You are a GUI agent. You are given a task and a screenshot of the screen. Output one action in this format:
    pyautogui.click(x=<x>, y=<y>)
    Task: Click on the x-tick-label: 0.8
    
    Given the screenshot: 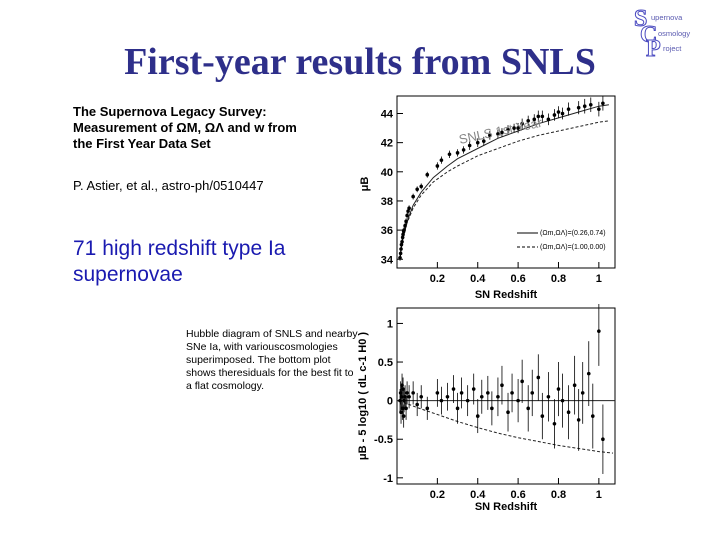 What is the action you would take?
    pyautogui.click(x=558, y=279)
    